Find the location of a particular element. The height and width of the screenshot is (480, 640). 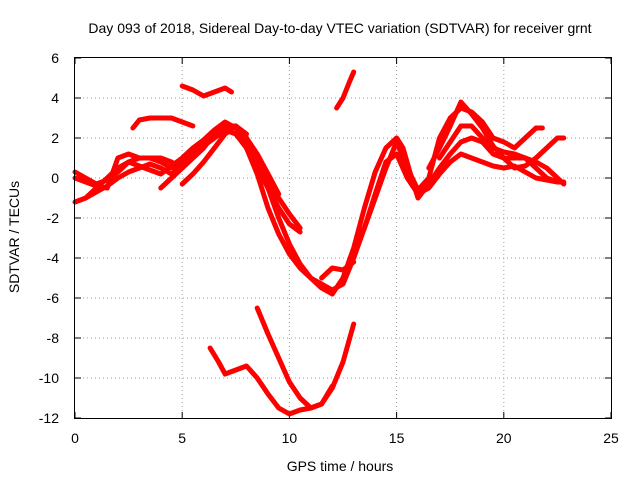

series-track-e is located at coordinates (163, 123).